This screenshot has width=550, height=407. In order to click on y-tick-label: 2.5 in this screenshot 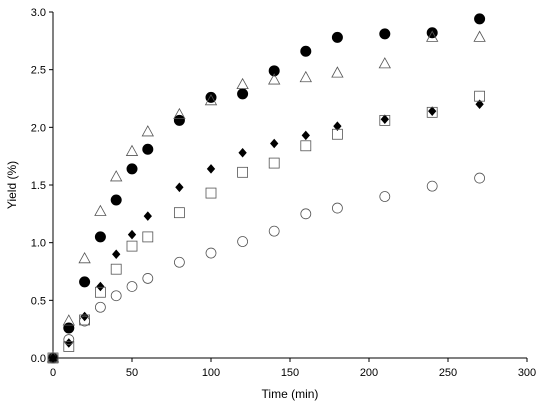, I will do `click(38, 71)`.